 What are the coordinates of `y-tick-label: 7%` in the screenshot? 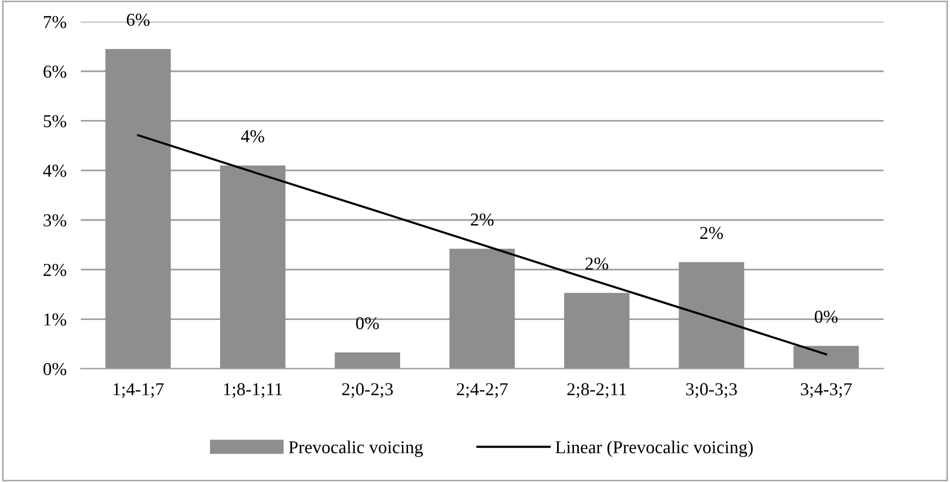 It's located at (55, 22).